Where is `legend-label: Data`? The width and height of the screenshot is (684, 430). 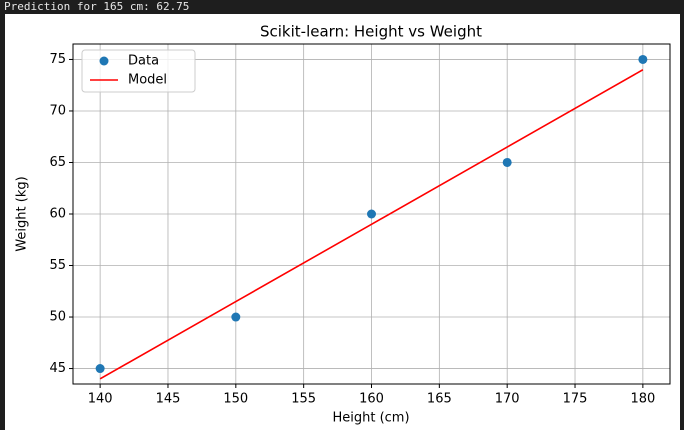
legend-label: Data is located at coordinates (143, 61).